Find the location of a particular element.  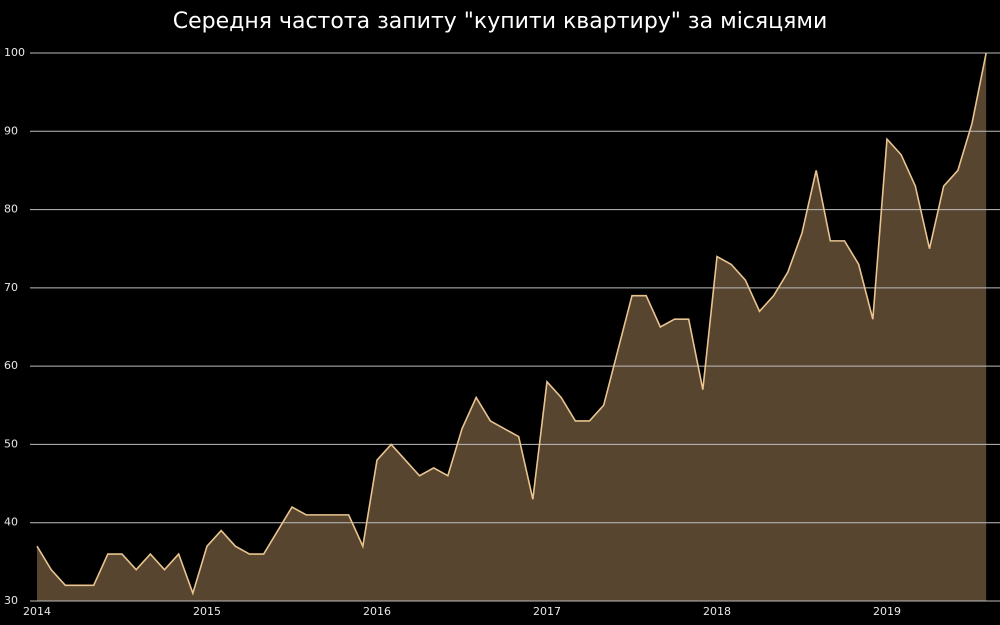

y-tick-label: 90 is located at coordinates (11, 130).